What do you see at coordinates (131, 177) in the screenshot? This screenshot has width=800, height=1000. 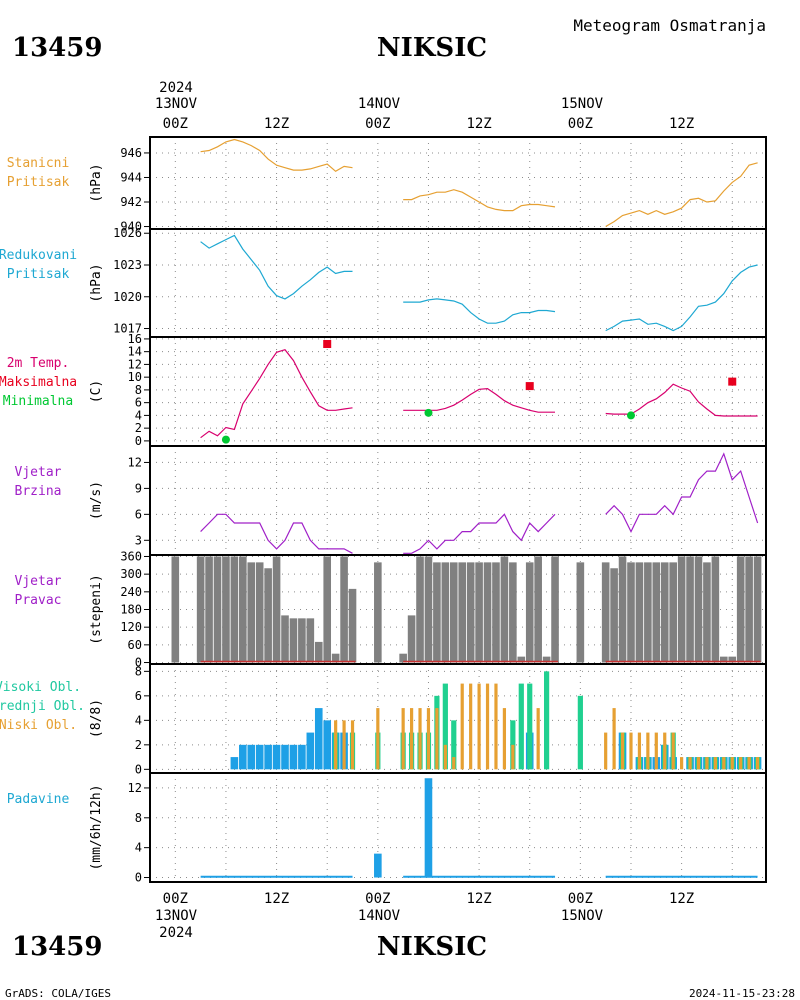 I see `y-tick-label: 944` at bounding box center [131, 177].